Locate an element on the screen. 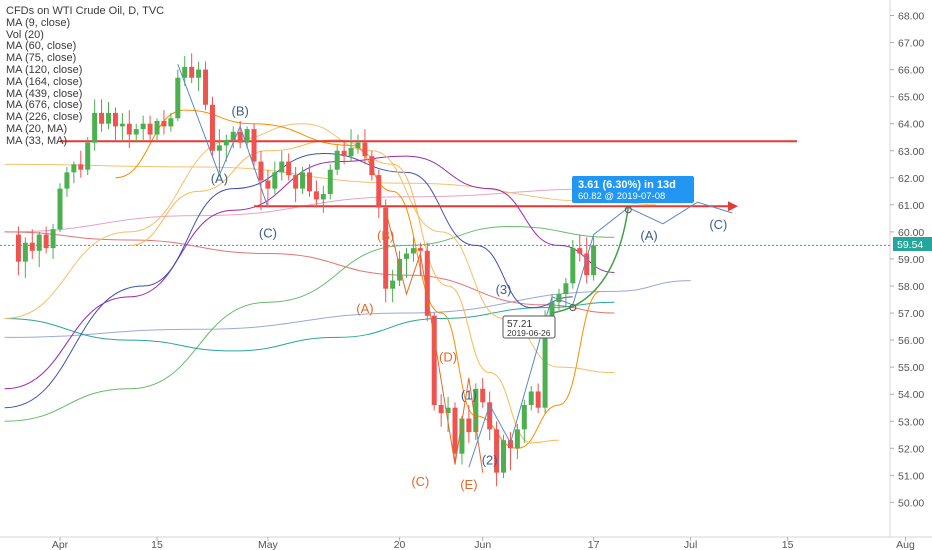  legend-item: MA (33, MA) is located at coordinates (37, 140).